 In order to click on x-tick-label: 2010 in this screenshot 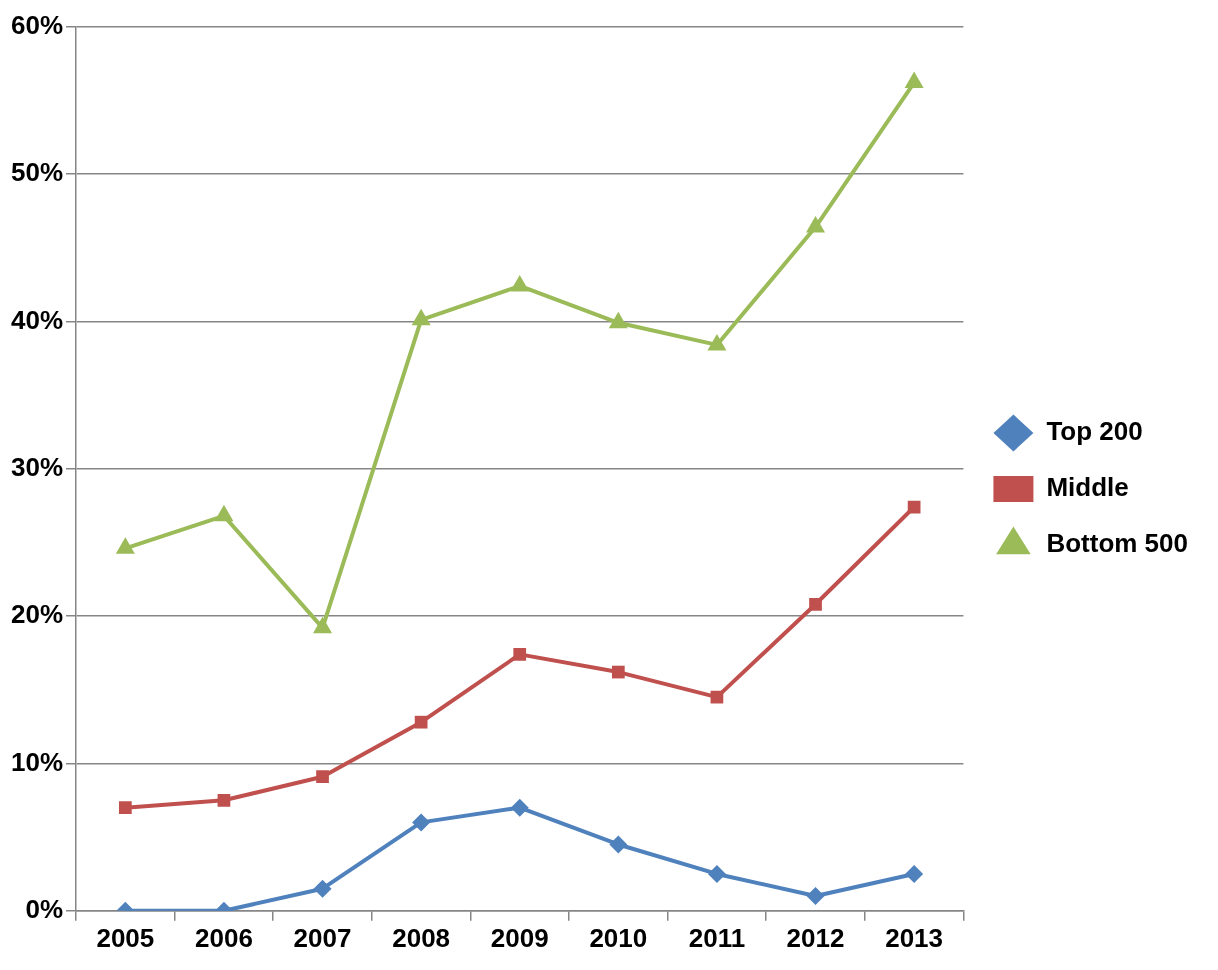, I will do `click(618, 937)`.